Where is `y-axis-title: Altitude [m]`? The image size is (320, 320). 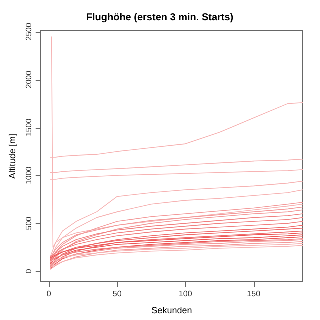 y-axis-title: Altitude [m] is located at coordinates (13, 157).